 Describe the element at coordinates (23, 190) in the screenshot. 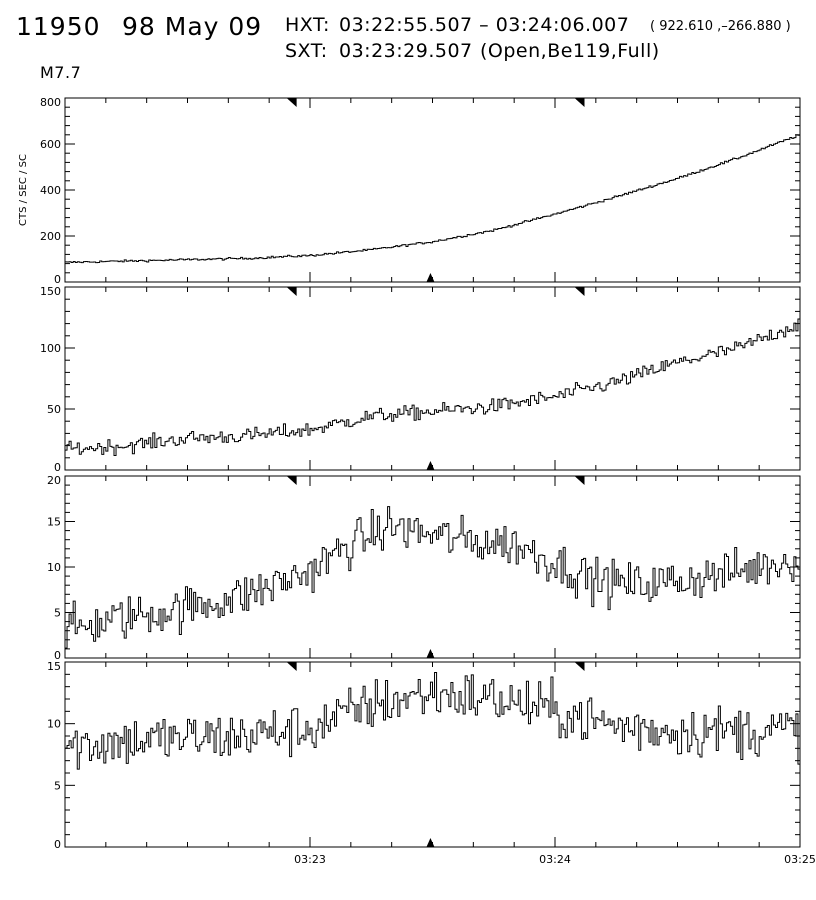

I see `y-axis-label: CTS / SEC / SC` at that location.